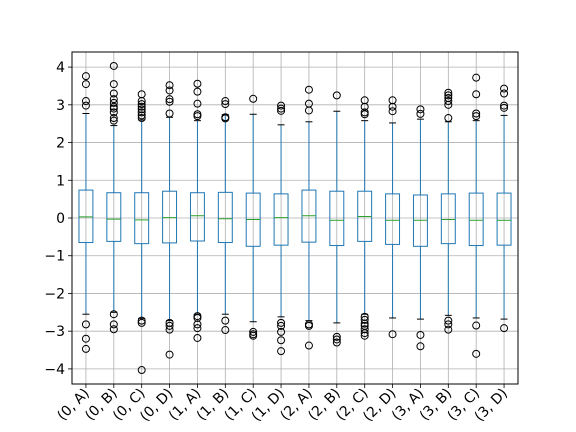 The width and height of the screenshot is (576, 432). I want to click on y-tick-label: −3, so click(54, 332).